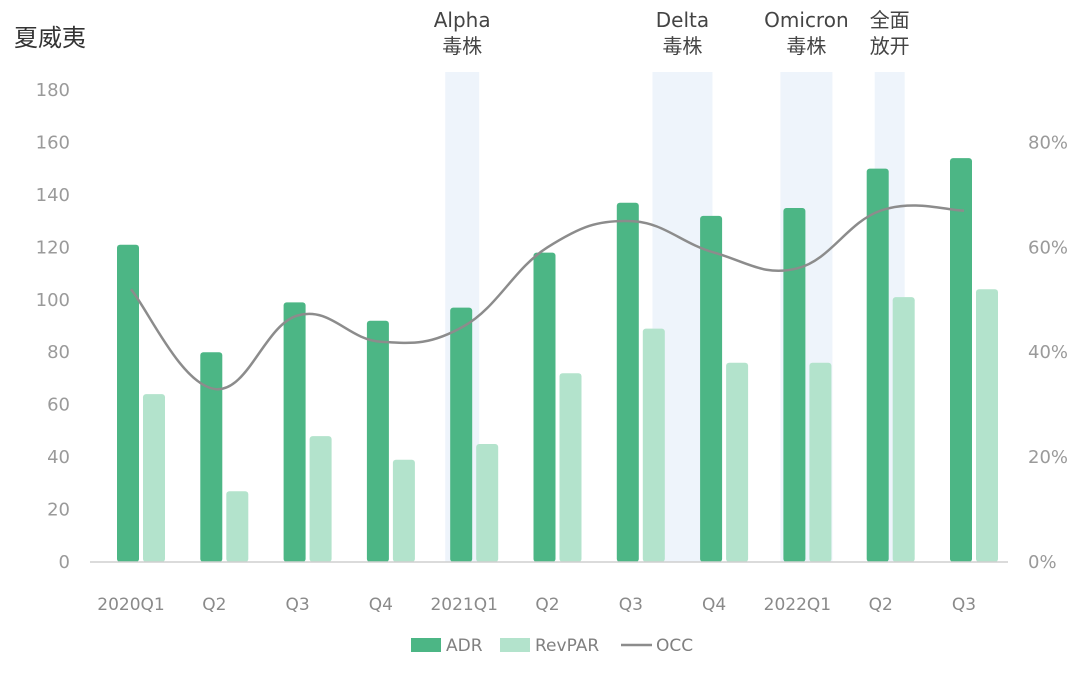 This screenshot has height=674, width=1080. Describe the element at coordinates (674, 646) in the screenshot. I see `legend-label-occ: OCC` at that location.